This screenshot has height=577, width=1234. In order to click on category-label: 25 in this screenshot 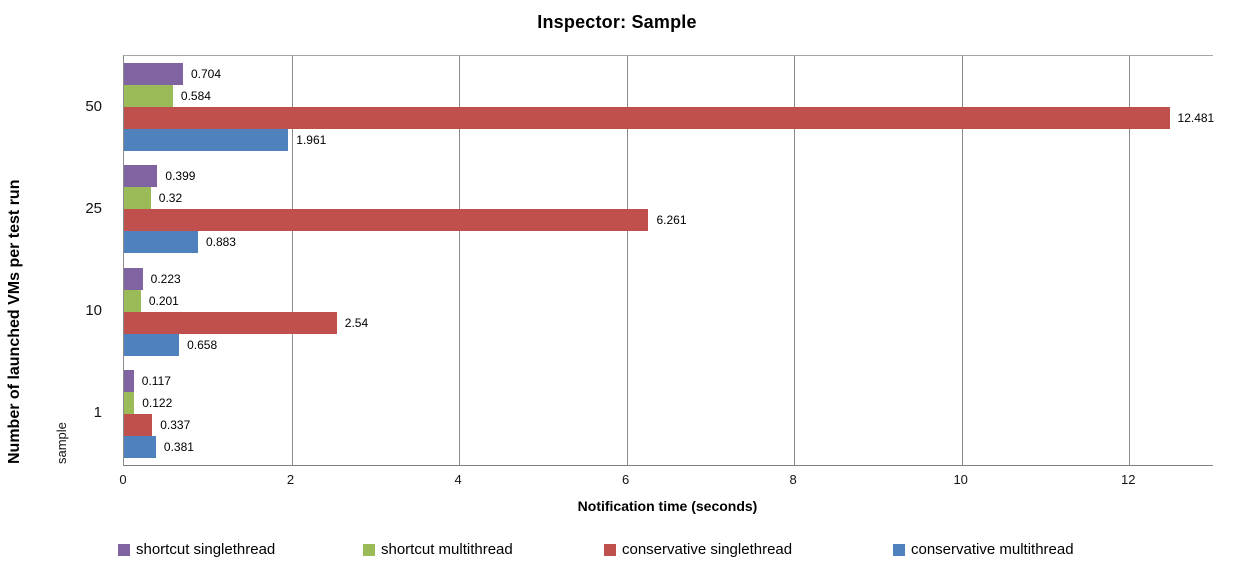, I will do `click(93, 208)`.